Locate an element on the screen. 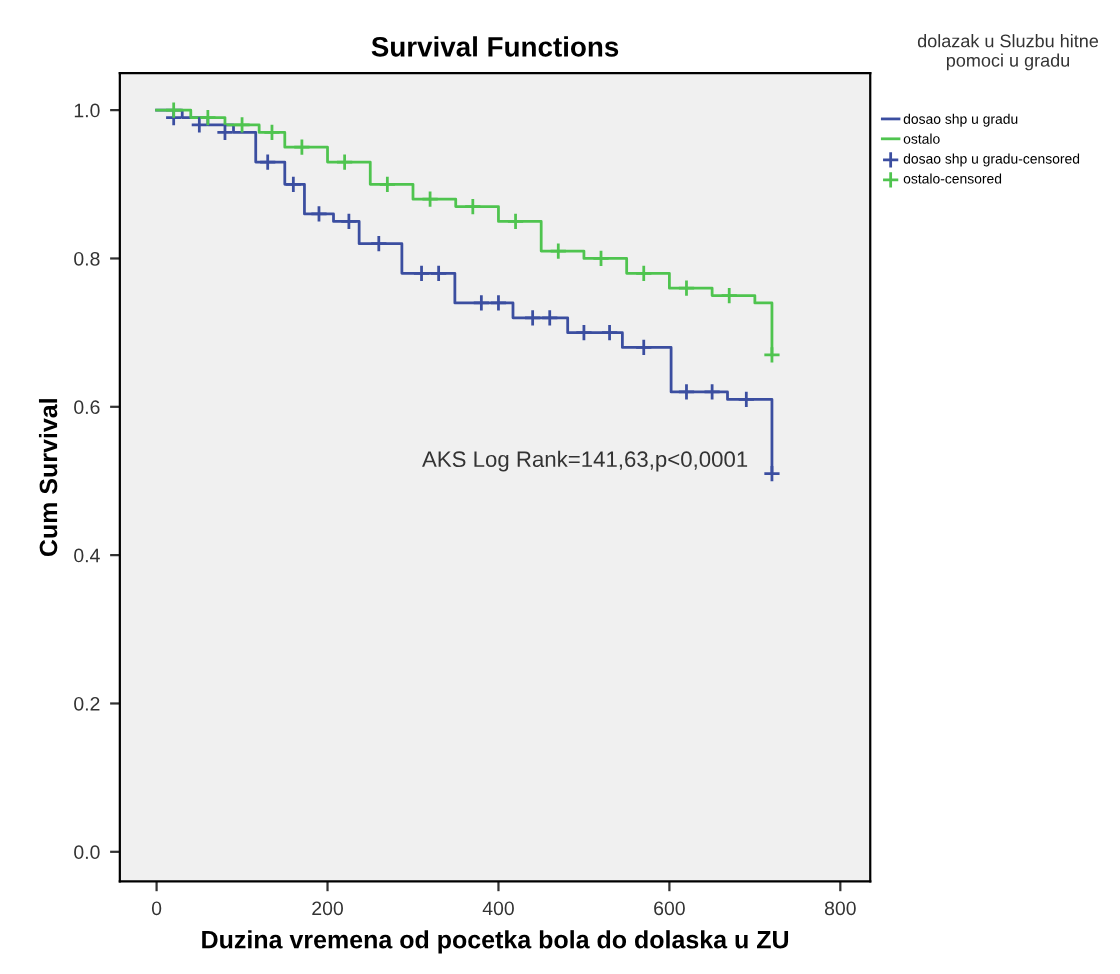 This screenshot has width=1120, height=974. x-tick-label: 800 is located at coordinates (840, 908).